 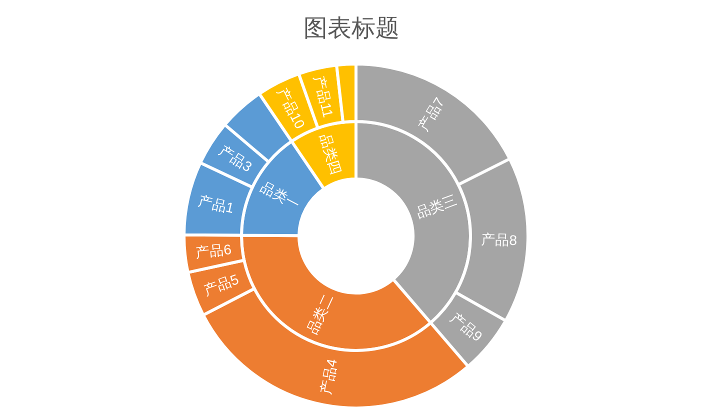 What do you see at coordinates (351, 29) in the screenshot?
I see `chart-title: 图表标题` at bounding box center [351, 29].